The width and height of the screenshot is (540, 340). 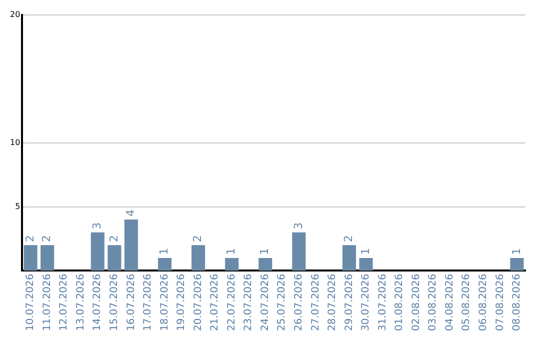 What do you see at coordinates (114, 303) in the screenshot?
I see `x-tick-label: 15.07.2026` at bounding box center [114, 303].